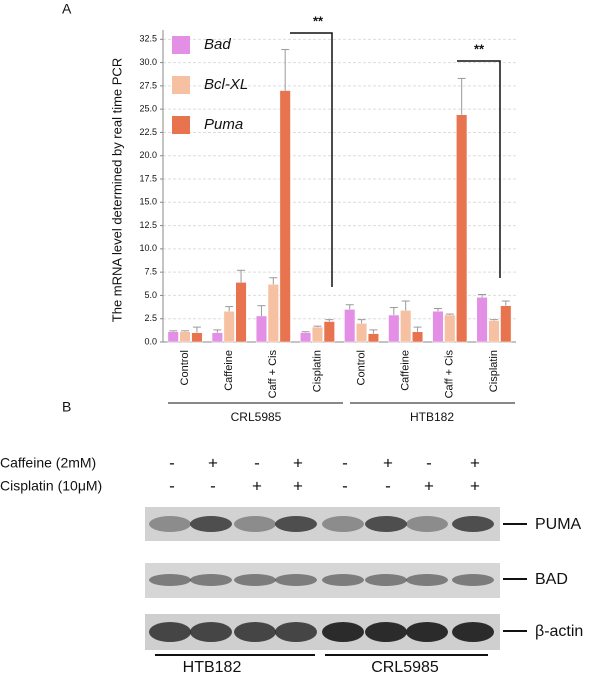 The height and width of the screenshot is (677, 600). Describe the element at coordinates (558, 524) in the screenshot. I see `band-label: PUMA` at that location.